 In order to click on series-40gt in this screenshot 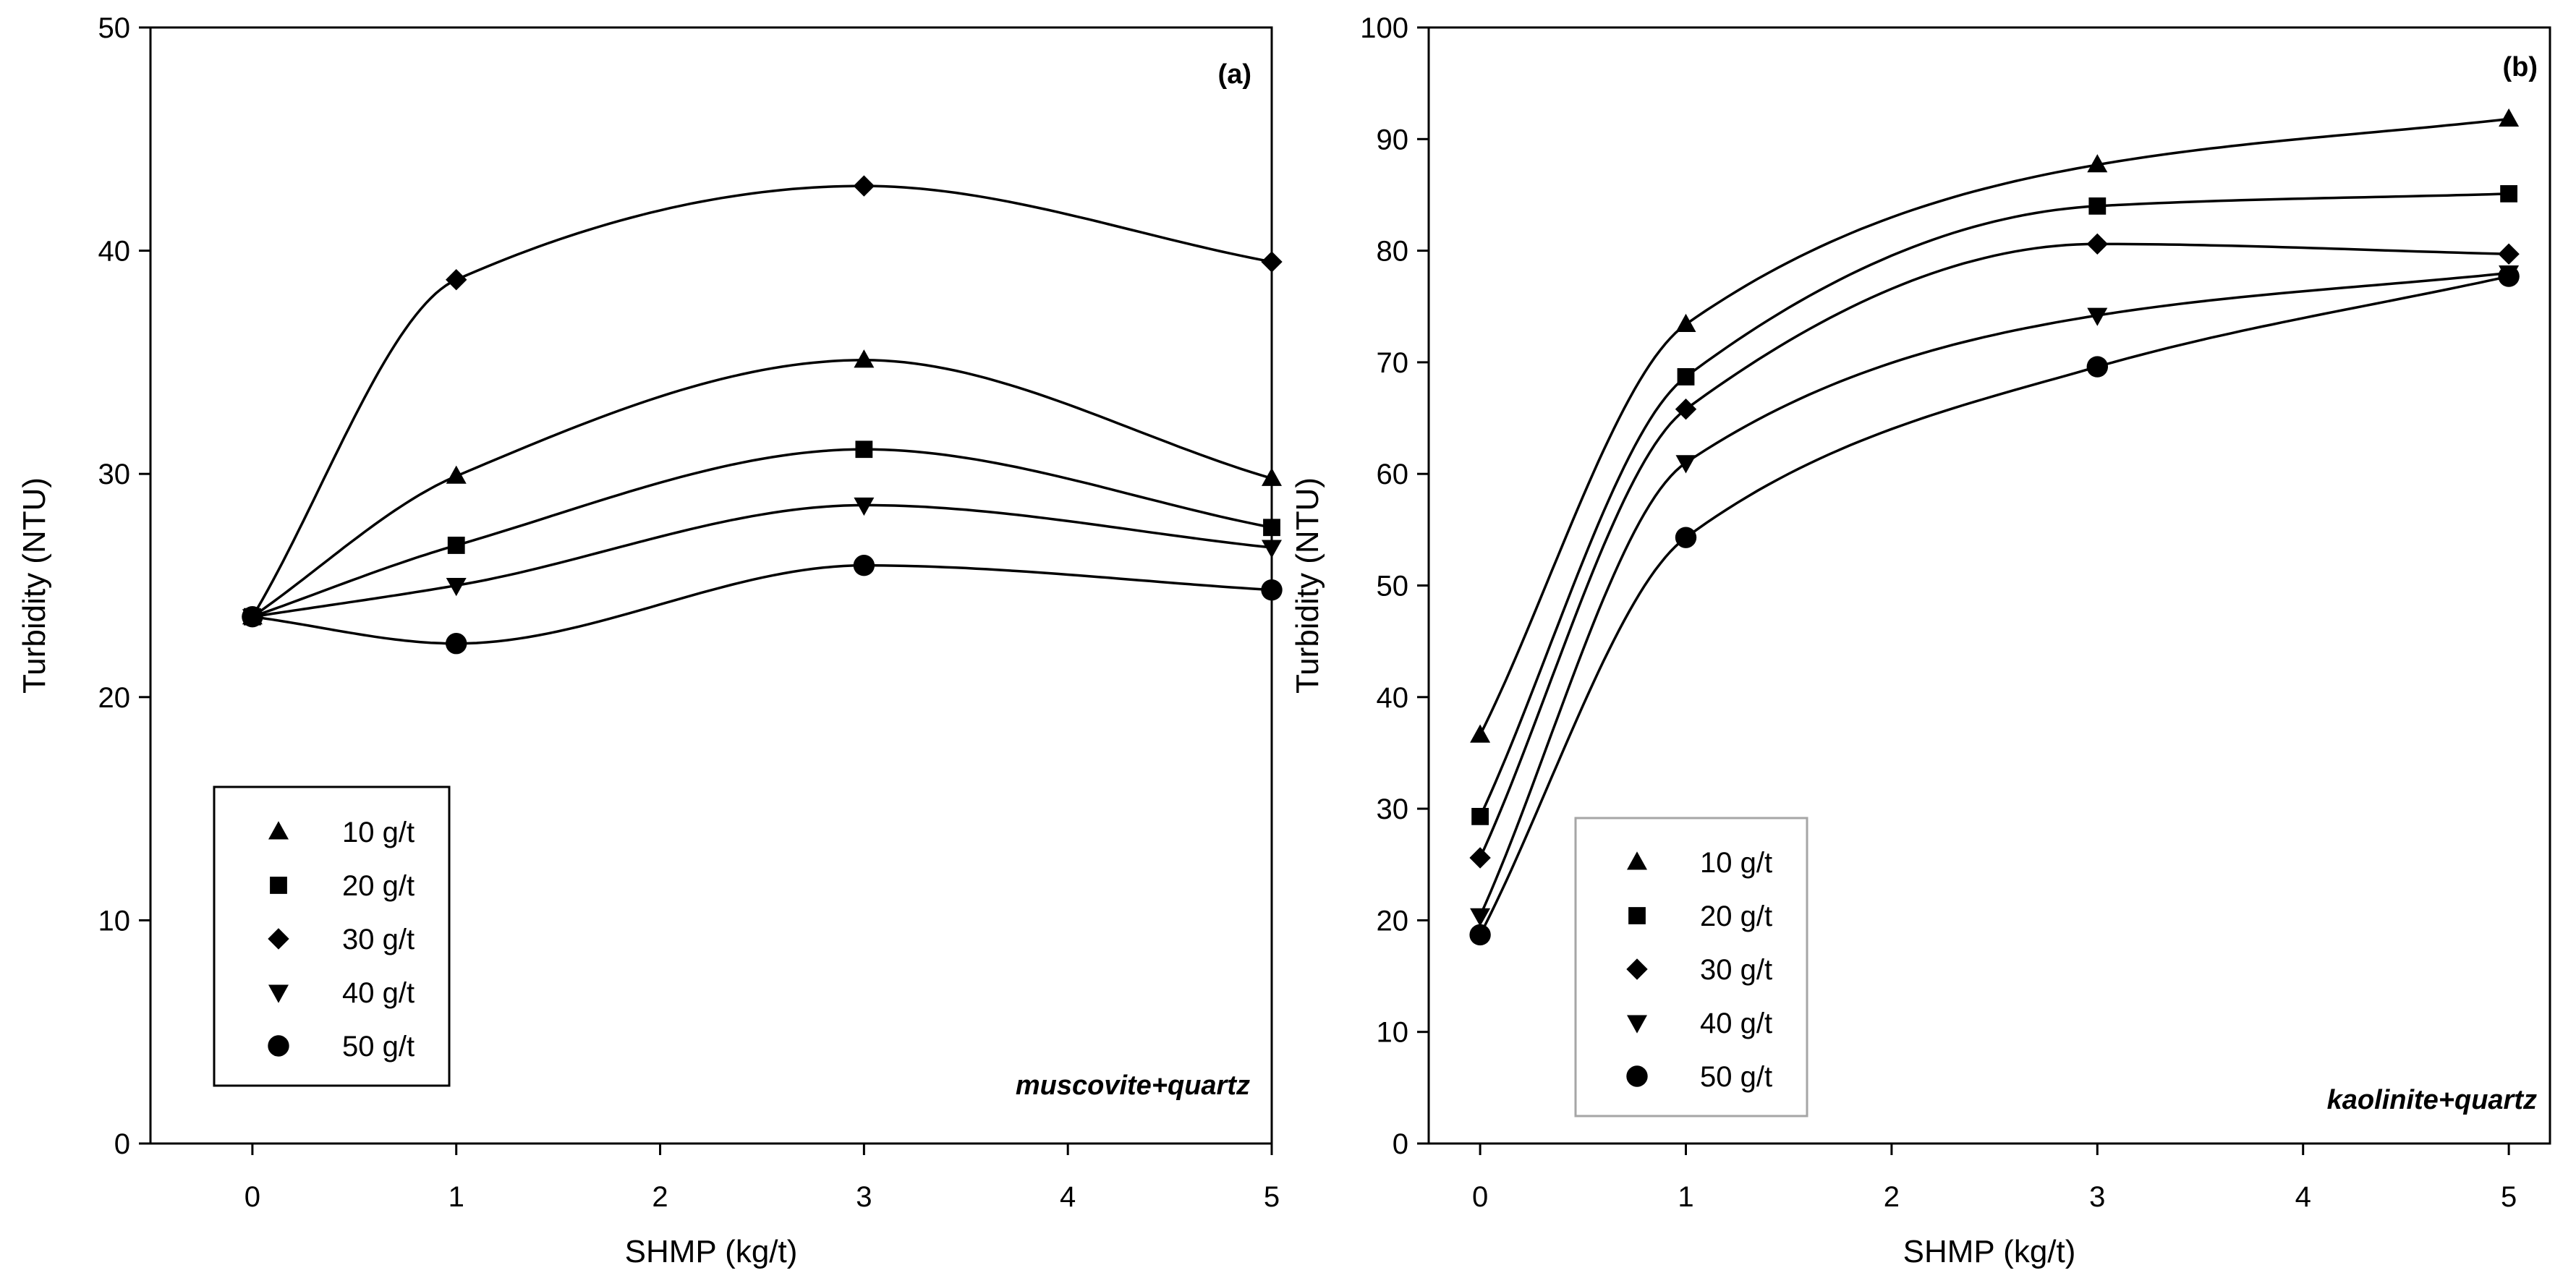, I will do `click(762, 562)`.